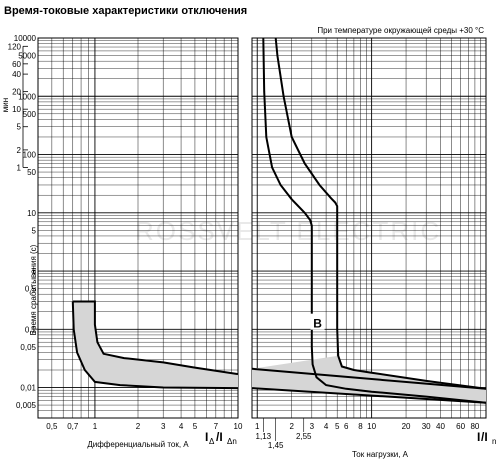 This screenshot has height=460, width=500. I want to click on y-tick-label-sec: 10, so click(31, 213).